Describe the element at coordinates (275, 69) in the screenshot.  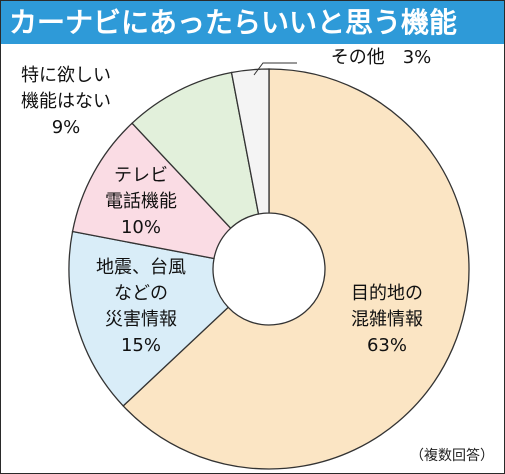
I see `leader-line` at that location.